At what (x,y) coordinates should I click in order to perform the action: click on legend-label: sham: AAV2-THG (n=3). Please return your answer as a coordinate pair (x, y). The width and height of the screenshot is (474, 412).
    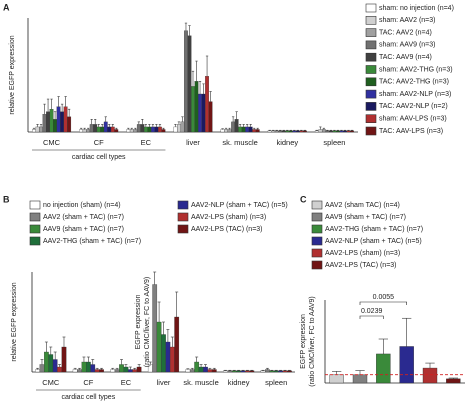
    Looking at the image, I should click on (416, 69).